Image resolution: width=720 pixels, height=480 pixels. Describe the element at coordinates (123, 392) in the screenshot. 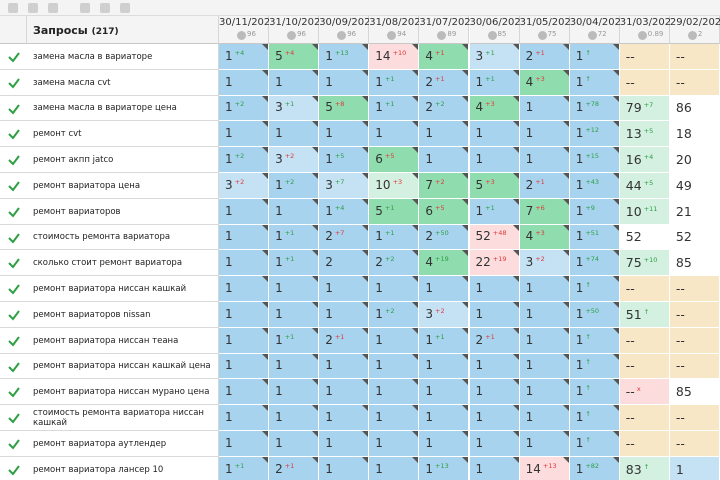

I see `query-text: ремонт вариатора ниссан мурано цена` at that location.